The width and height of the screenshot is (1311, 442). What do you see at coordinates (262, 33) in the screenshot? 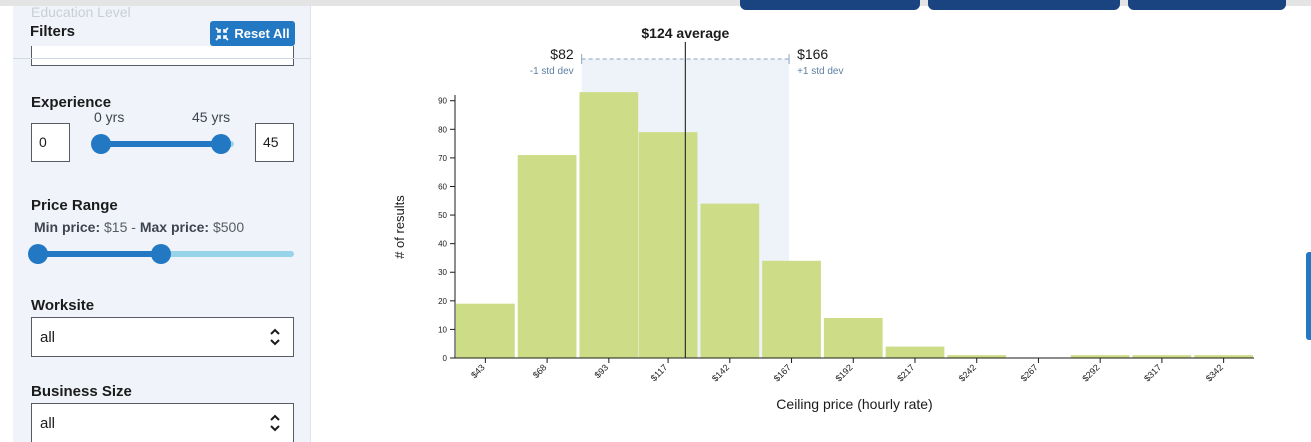
I see `reset-all-label: Reset All` at bounding box center [262, 33].